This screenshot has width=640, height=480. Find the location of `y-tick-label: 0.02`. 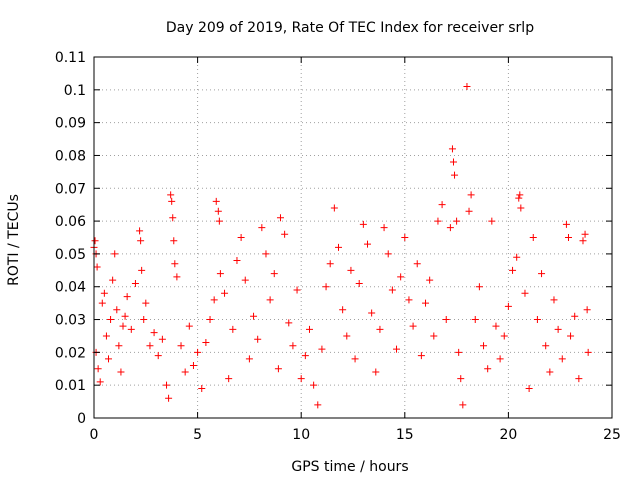

y-tick-label: 0.02 is located at coordinates (70, 353).